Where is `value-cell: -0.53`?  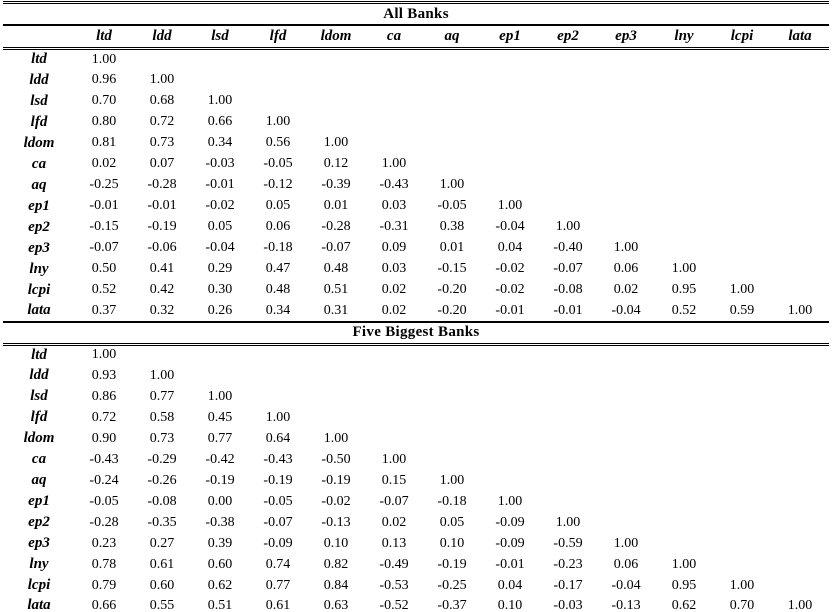 value-cell: -0.53 is located at coordinates (394, 585).